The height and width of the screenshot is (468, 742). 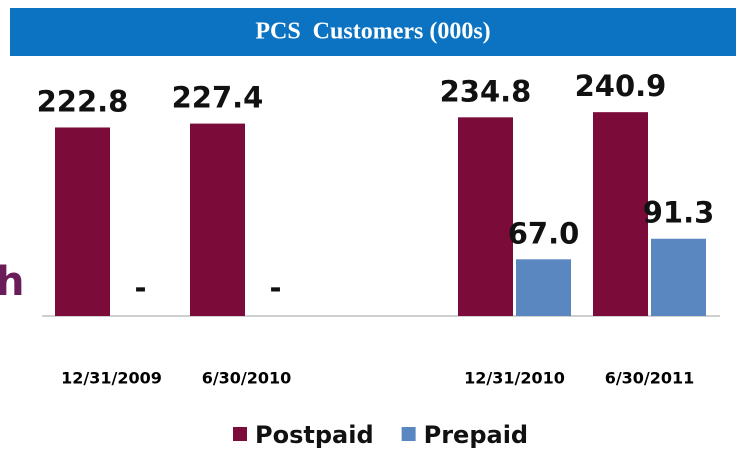 What do you see at coordinates (314, 435) in the screenshot?
I see `legend-label: Postpaid` at bounding box center [314, 435].